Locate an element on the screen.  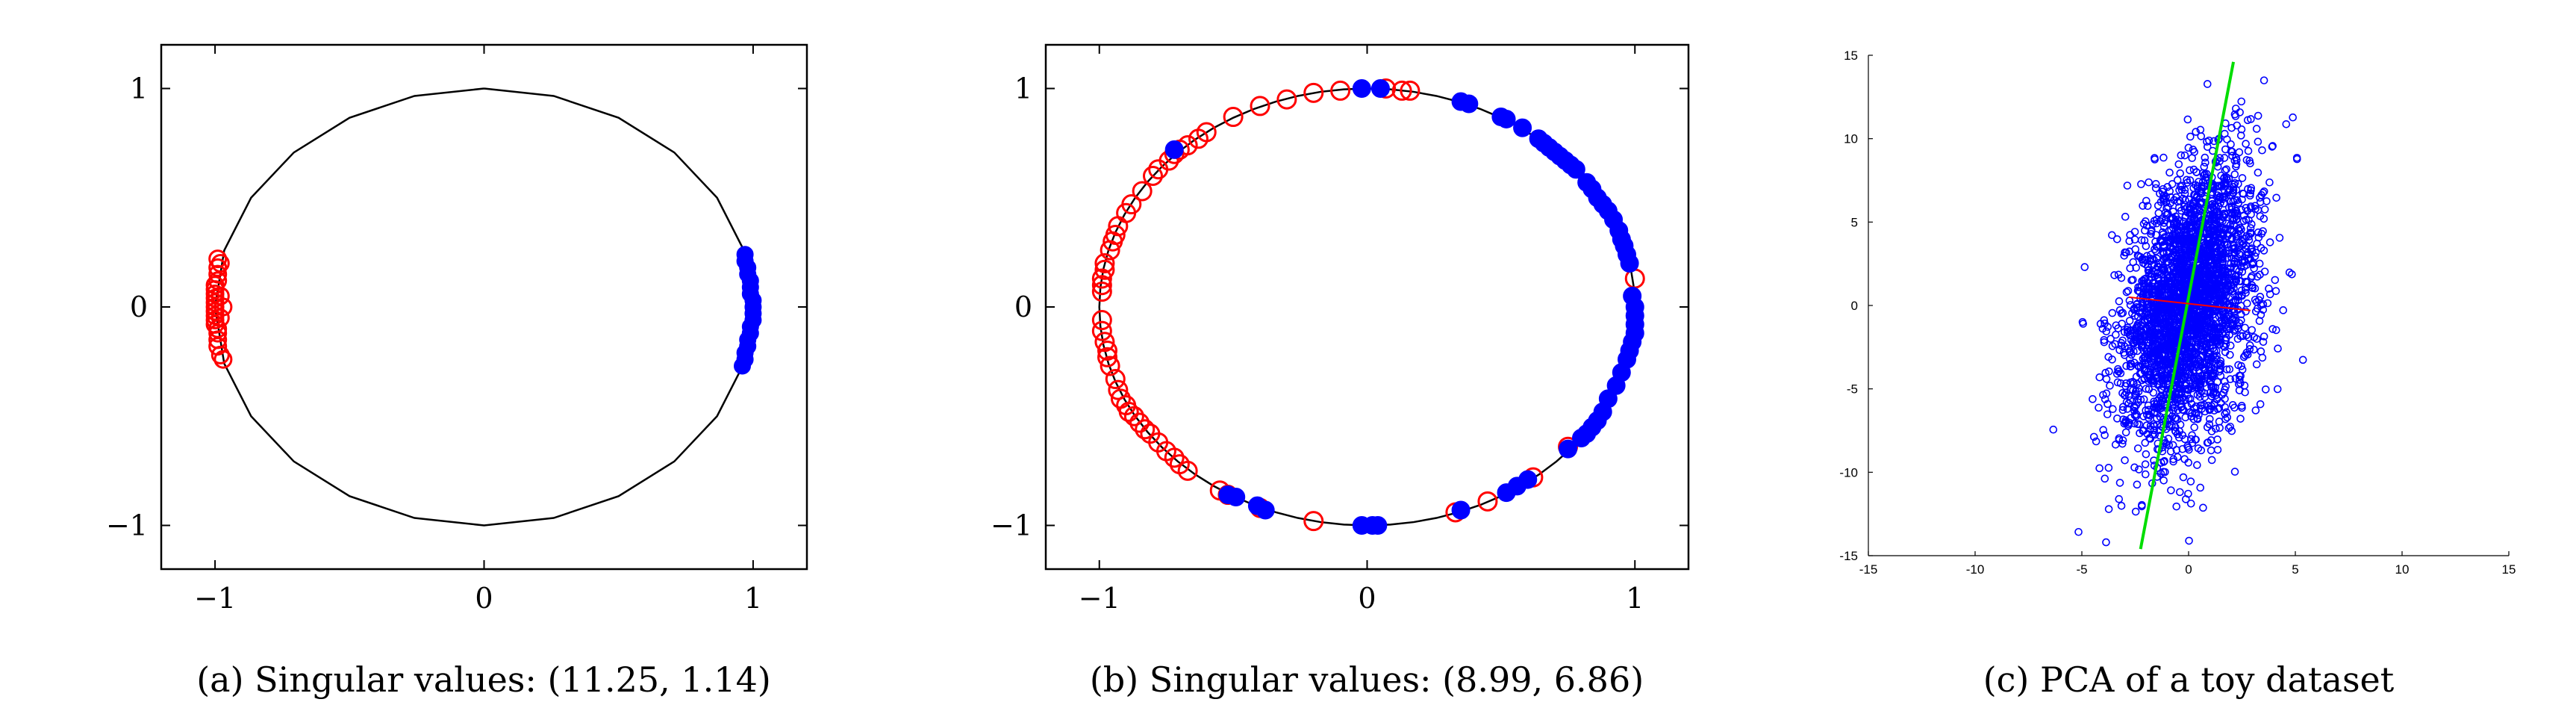
secondary-axis-line is located at coordinates (2189, 303).